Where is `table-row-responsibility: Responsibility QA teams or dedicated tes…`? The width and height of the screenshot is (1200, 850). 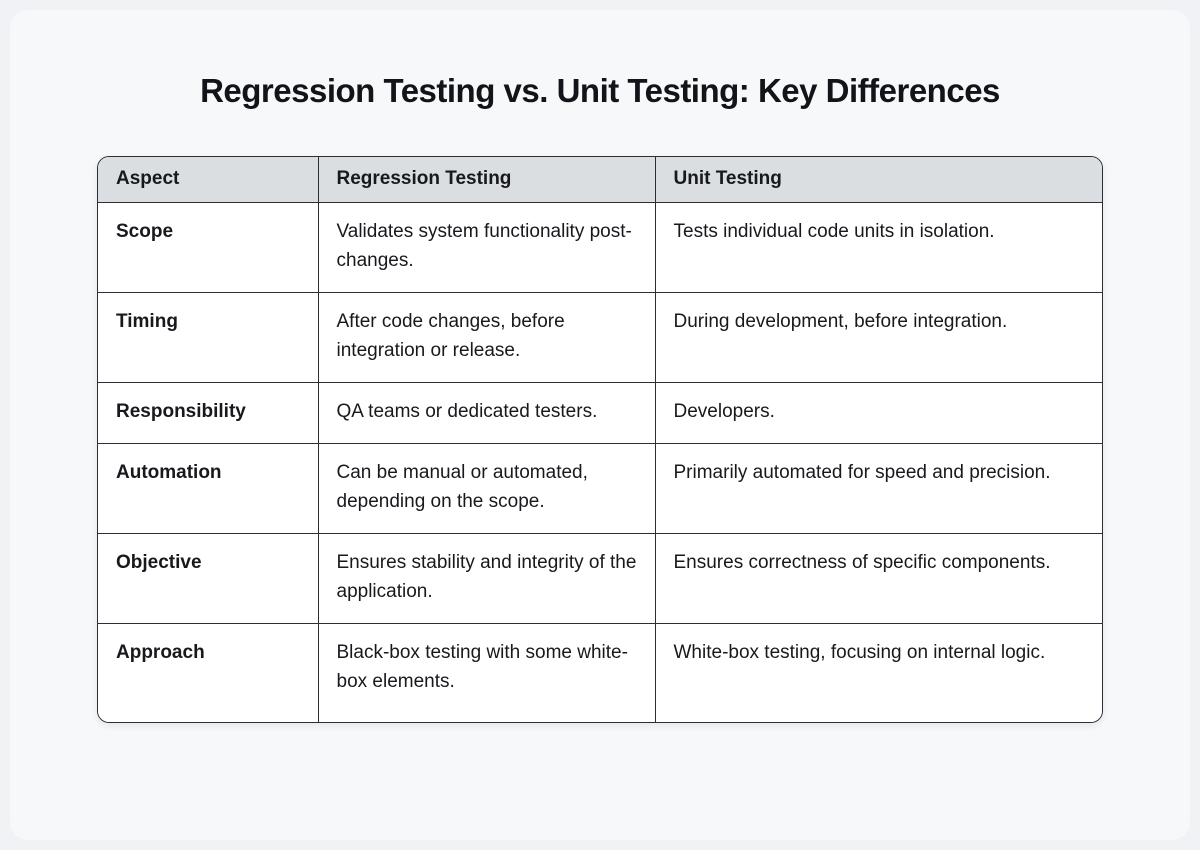
table-row-responsibility: Responsibility QA teams or dedicated tes… is located at coordinates (600, 413).